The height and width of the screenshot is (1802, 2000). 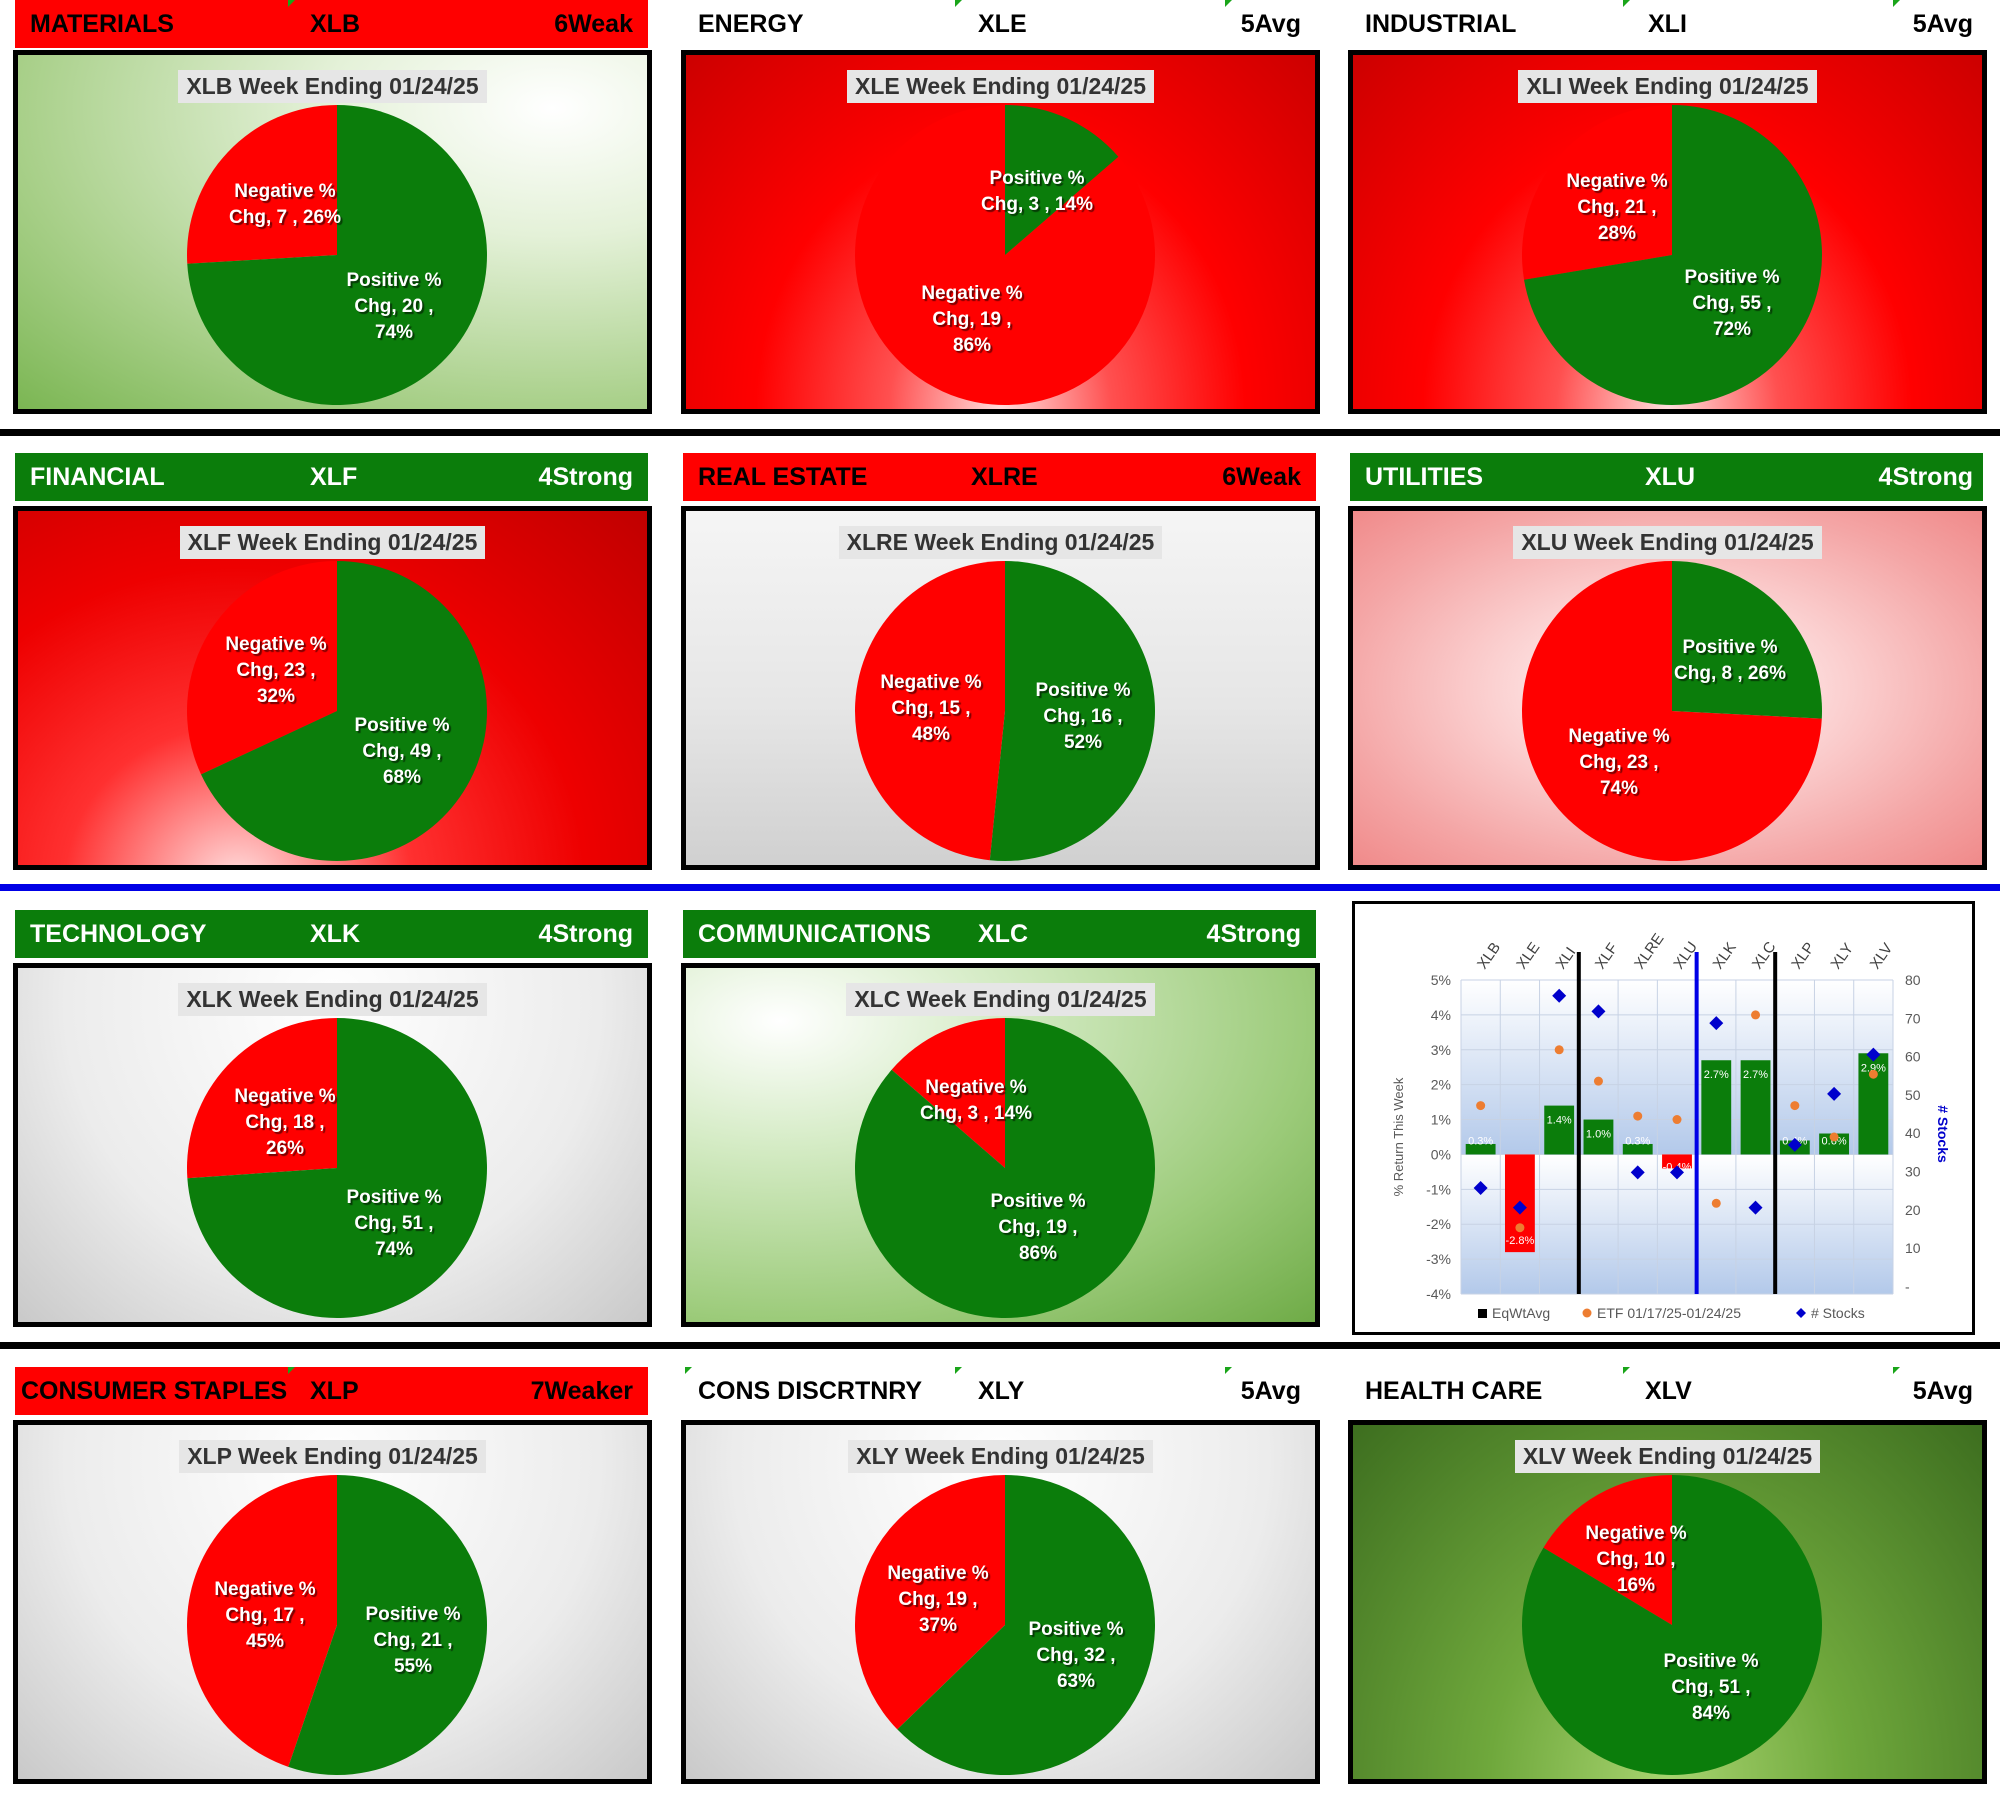 I want to click on ticker: XLP, so click(x=334, y=1391).